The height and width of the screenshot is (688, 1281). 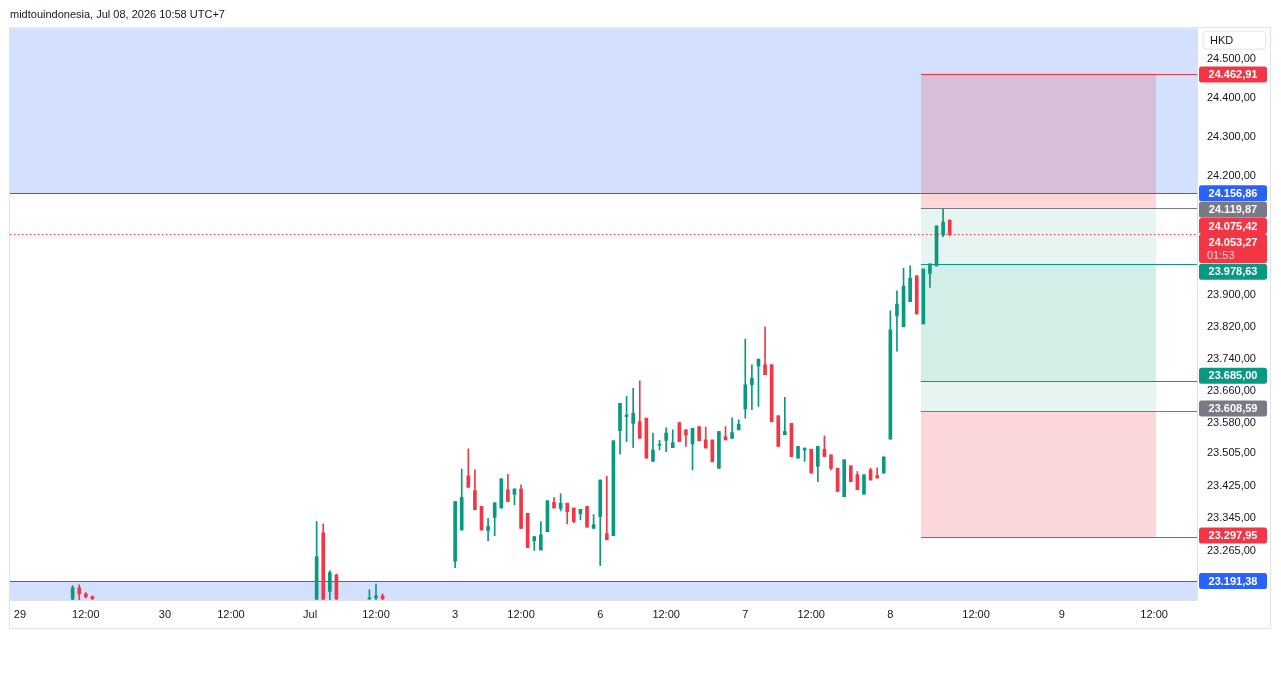 I want to click on text: 24.075,42, so click(x=1233, y=225).